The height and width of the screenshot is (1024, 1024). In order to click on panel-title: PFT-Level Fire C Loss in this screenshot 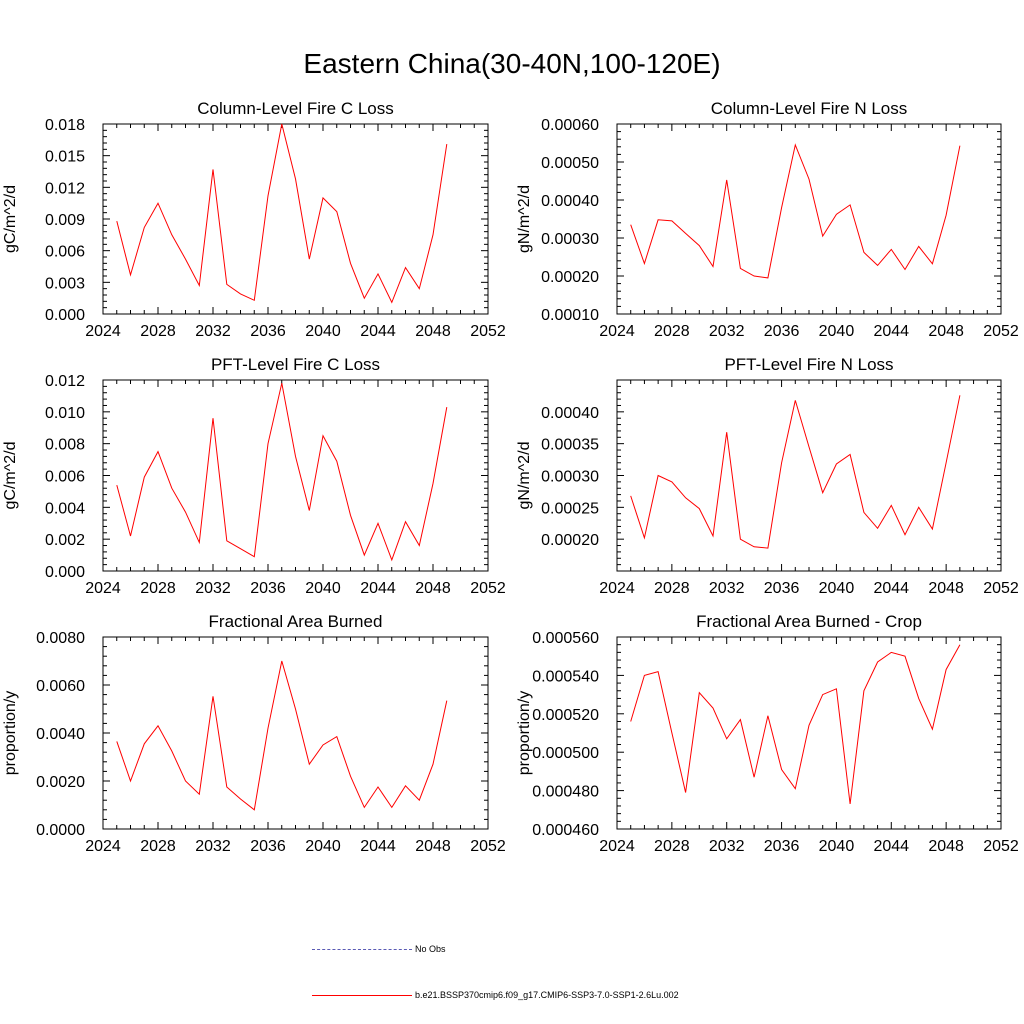, I will do `click(295, 364)`.